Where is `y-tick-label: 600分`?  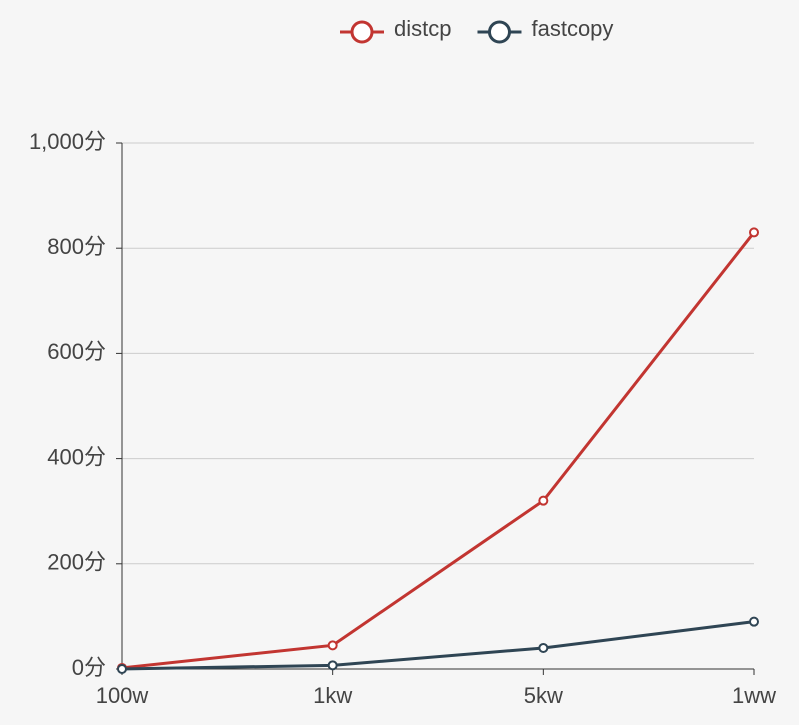
y-tick-label: 600分 is located at coordinates (76, 351).